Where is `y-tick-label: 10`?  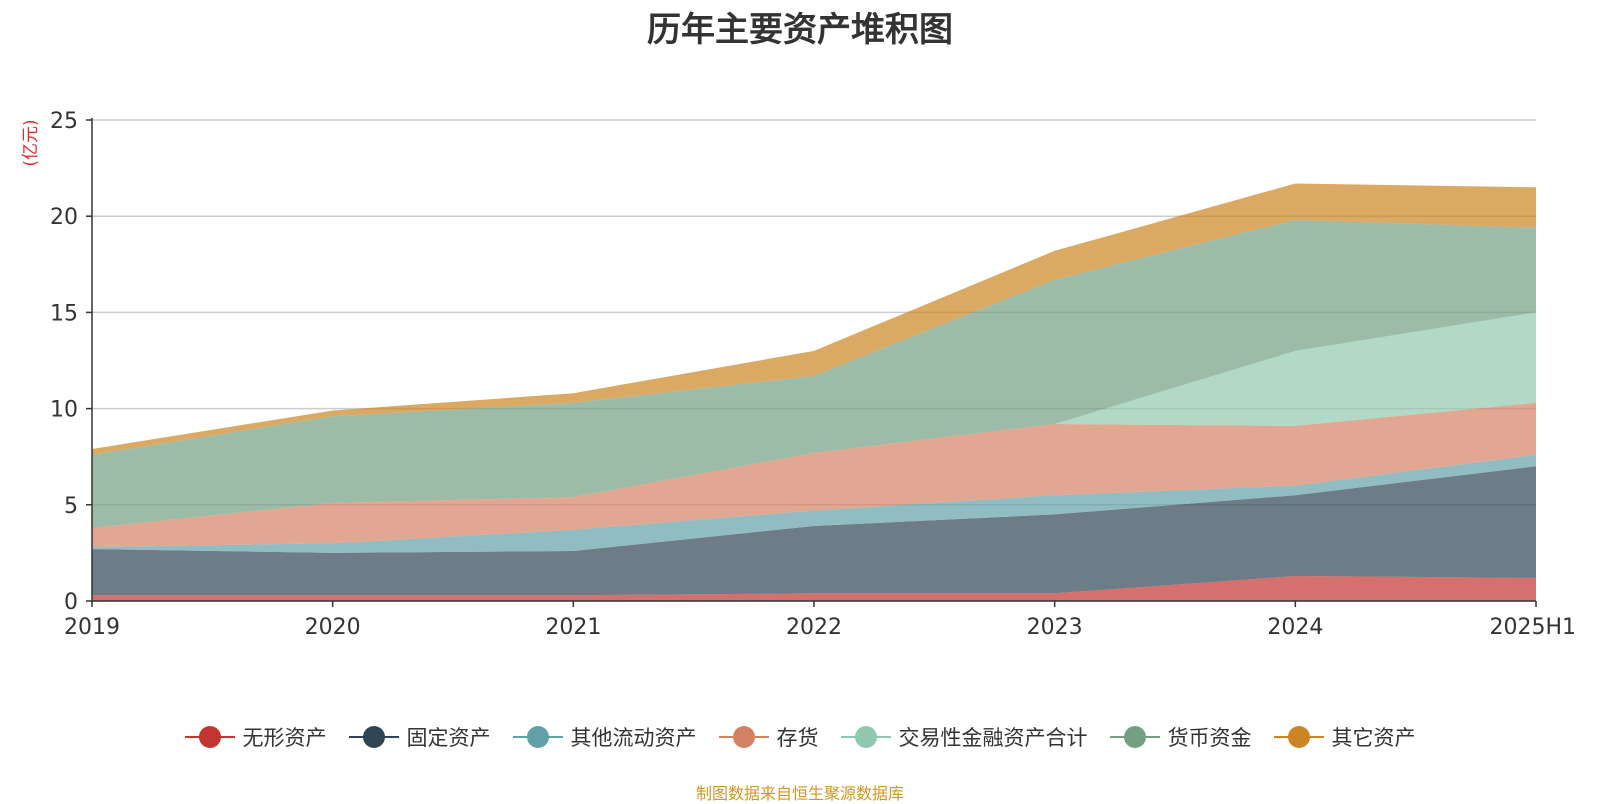
y-tick-label: 10 is located at coordinates (64, 410).